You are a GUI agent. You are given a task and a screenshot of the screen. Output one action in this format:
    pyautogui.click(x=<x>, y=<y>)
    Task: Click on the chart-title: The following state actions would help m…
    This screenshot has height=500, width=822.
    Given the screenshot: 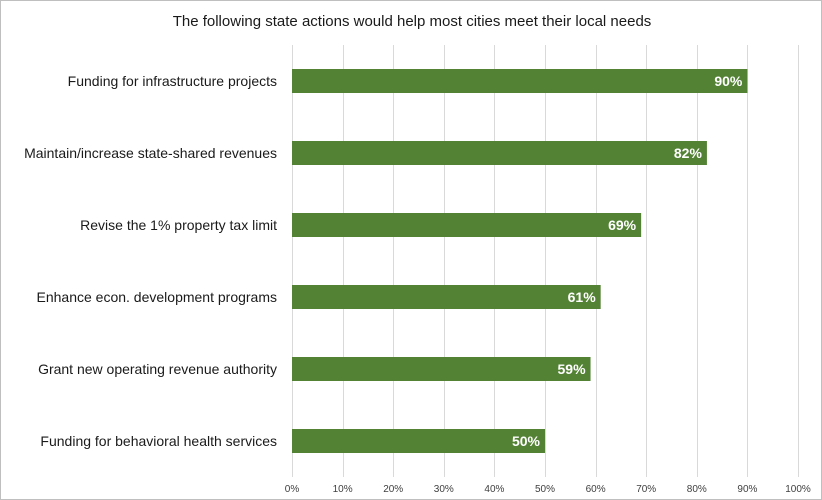 What is the action you would take?
    pyautogui.click(x=412, y=21)
    